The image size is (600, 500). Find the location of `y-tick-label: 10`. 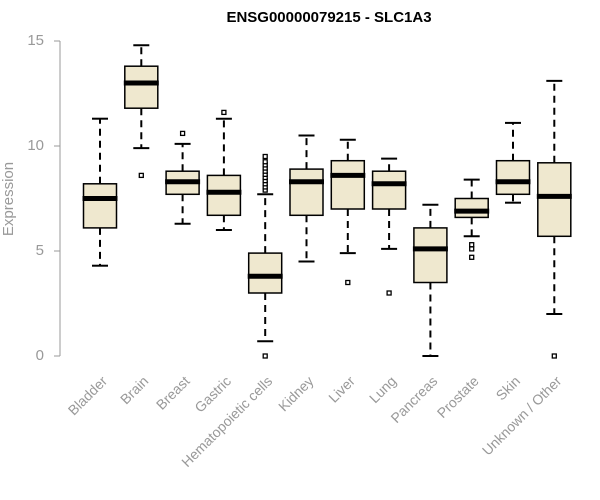

y-tick-label: 10 is located at coordinates (35, 145).